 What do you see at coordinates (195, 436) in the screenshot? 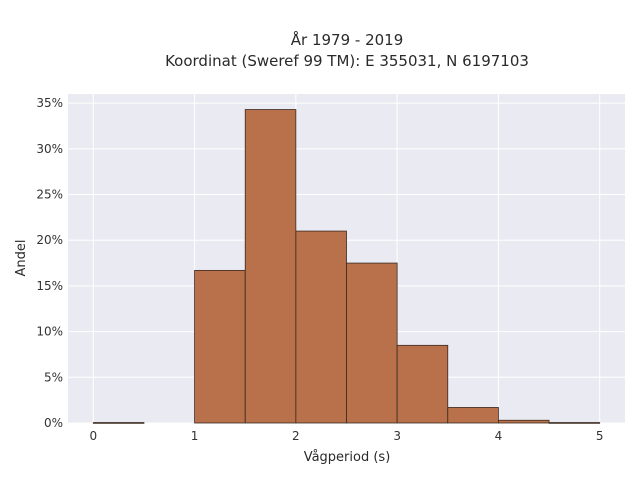
I see `x-tick-label: 1` at bounding box center [195, 436].